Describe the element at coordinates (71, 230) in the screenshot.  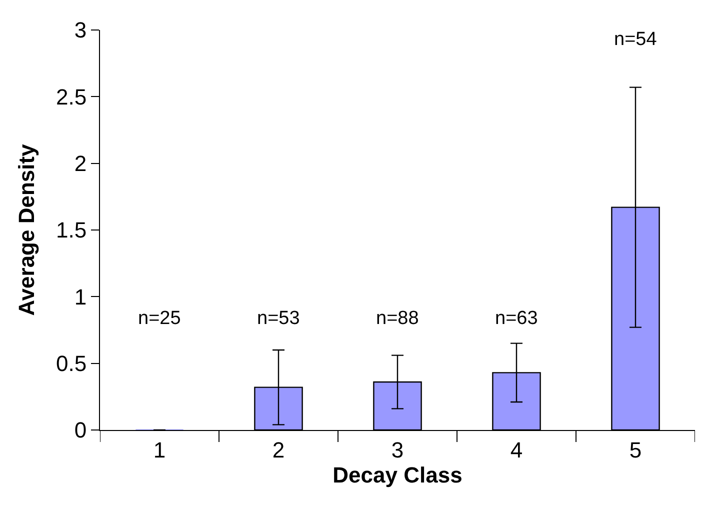
I see `y-tick-label: 1.5` at that location.